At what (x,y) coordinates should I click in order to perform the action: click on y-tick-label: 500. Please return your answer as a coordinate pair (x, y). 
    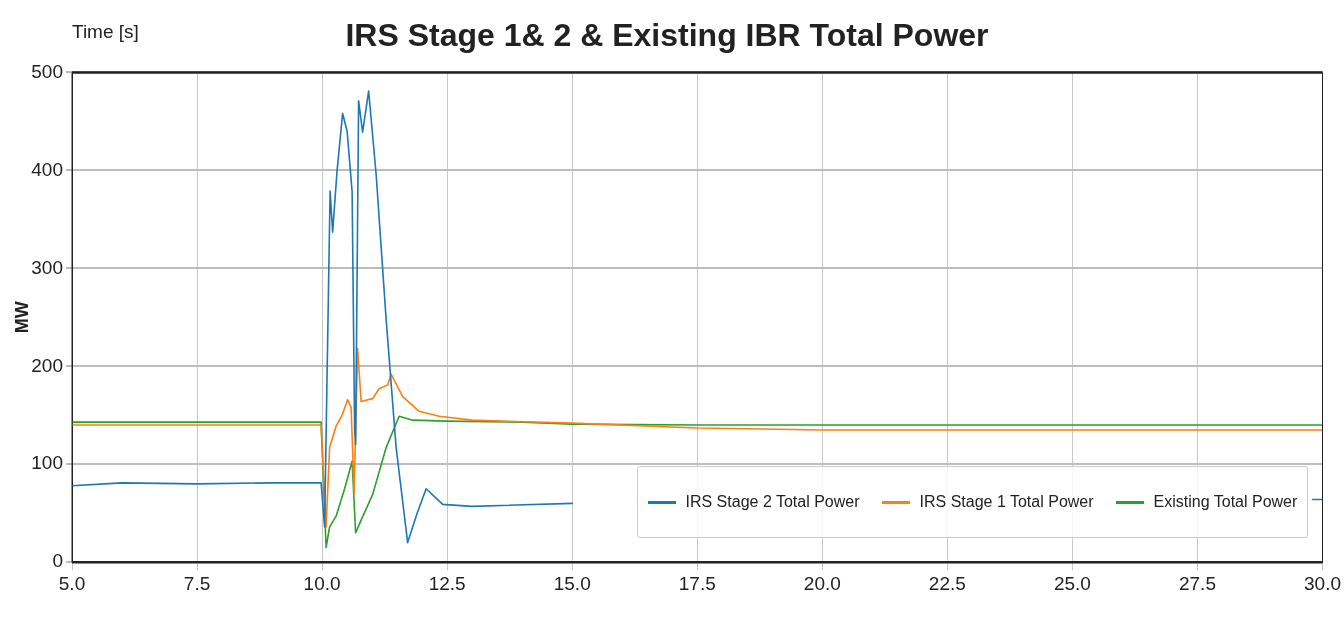
    Looking at the image, I should click on (47, 71).